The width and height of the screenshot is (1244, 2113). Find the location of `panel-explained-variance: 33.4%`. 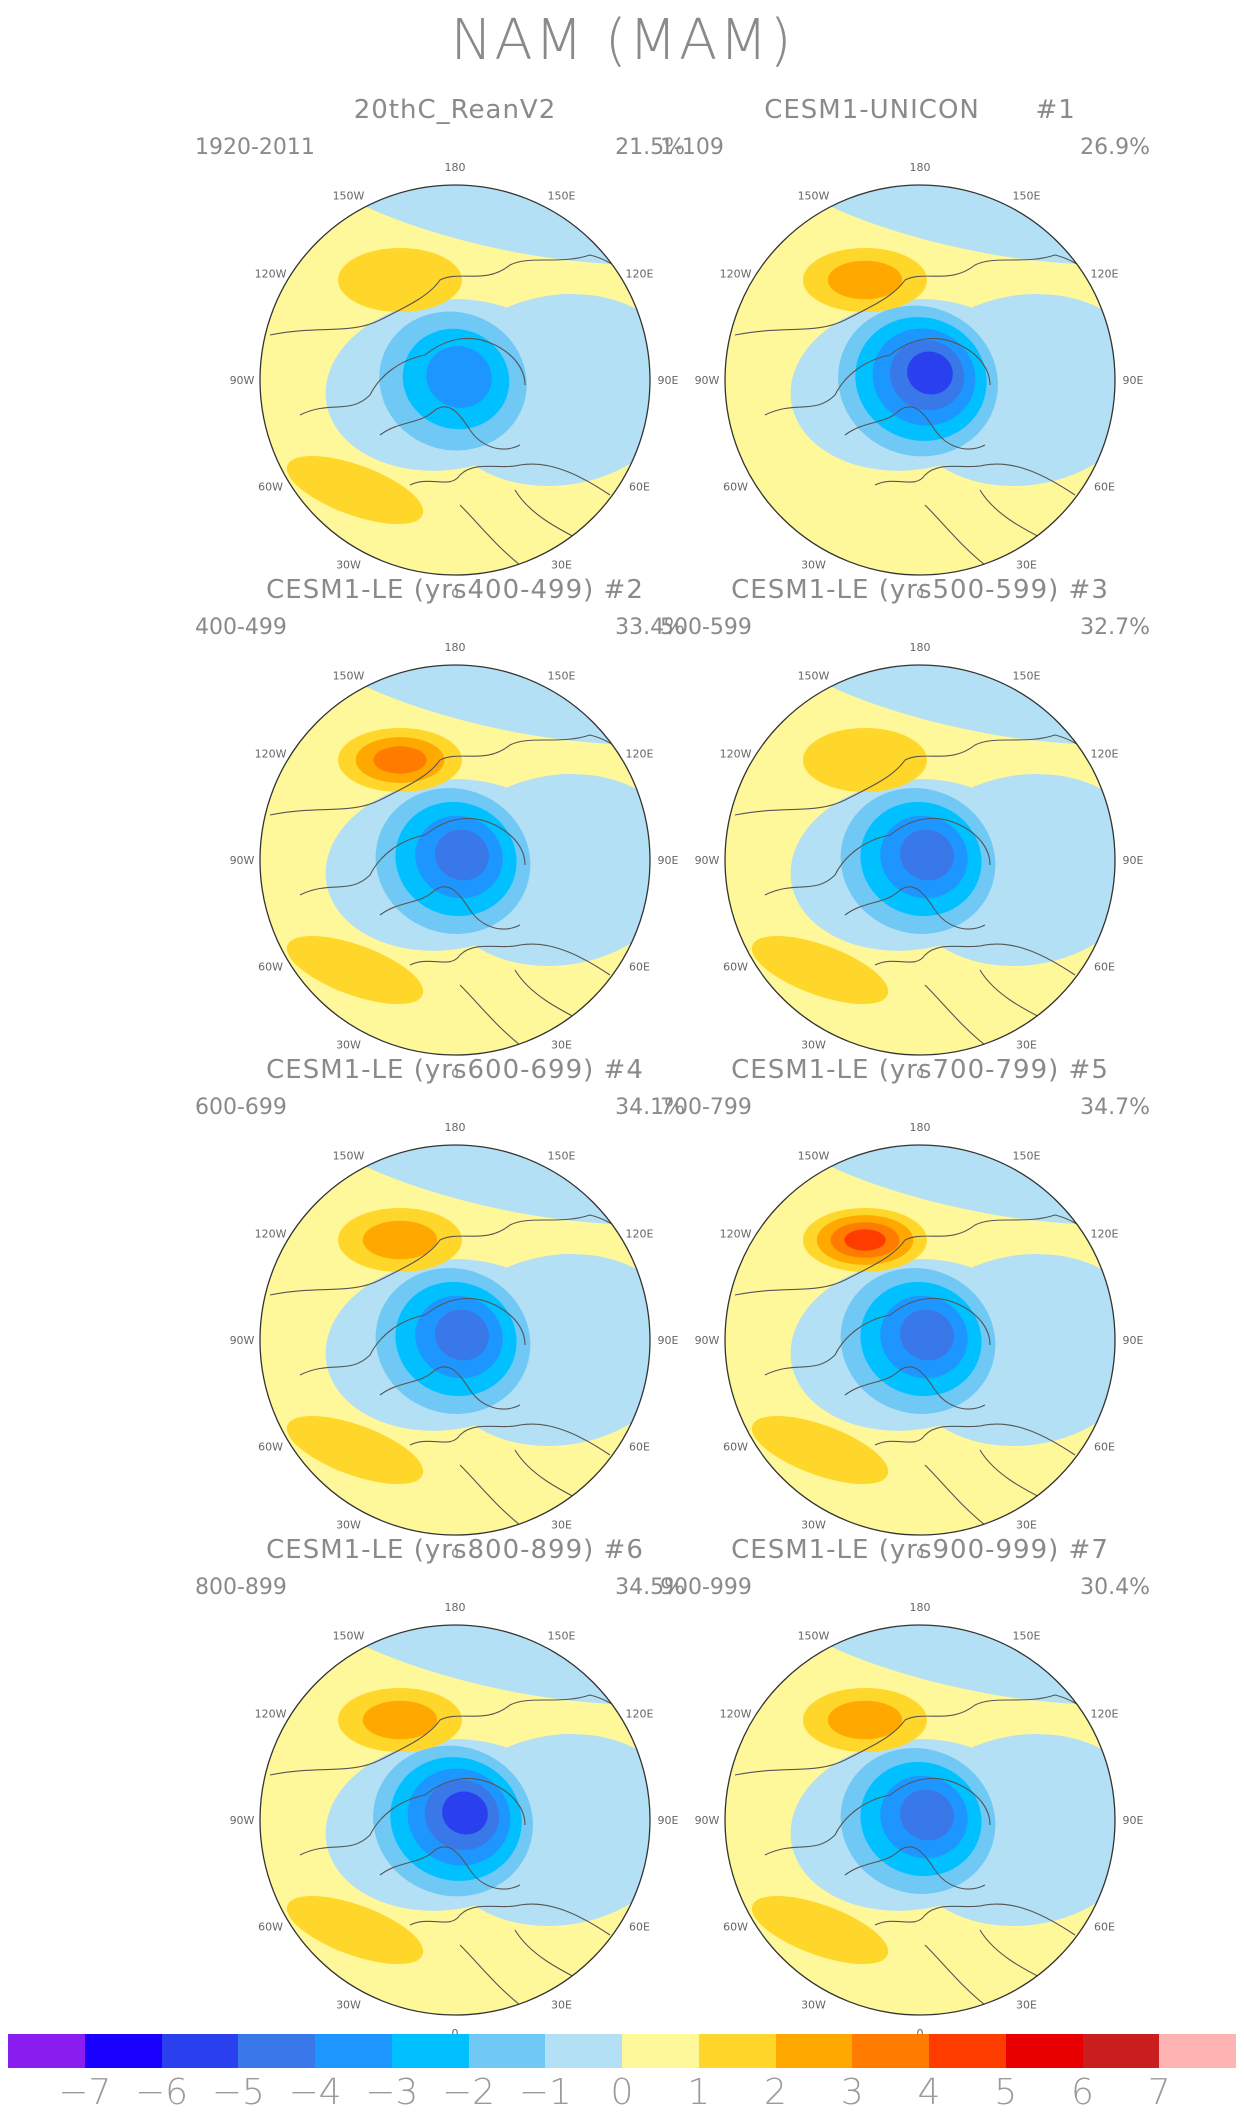

panel-explained-variance: 33.4% is located at coordinates (650, 627).